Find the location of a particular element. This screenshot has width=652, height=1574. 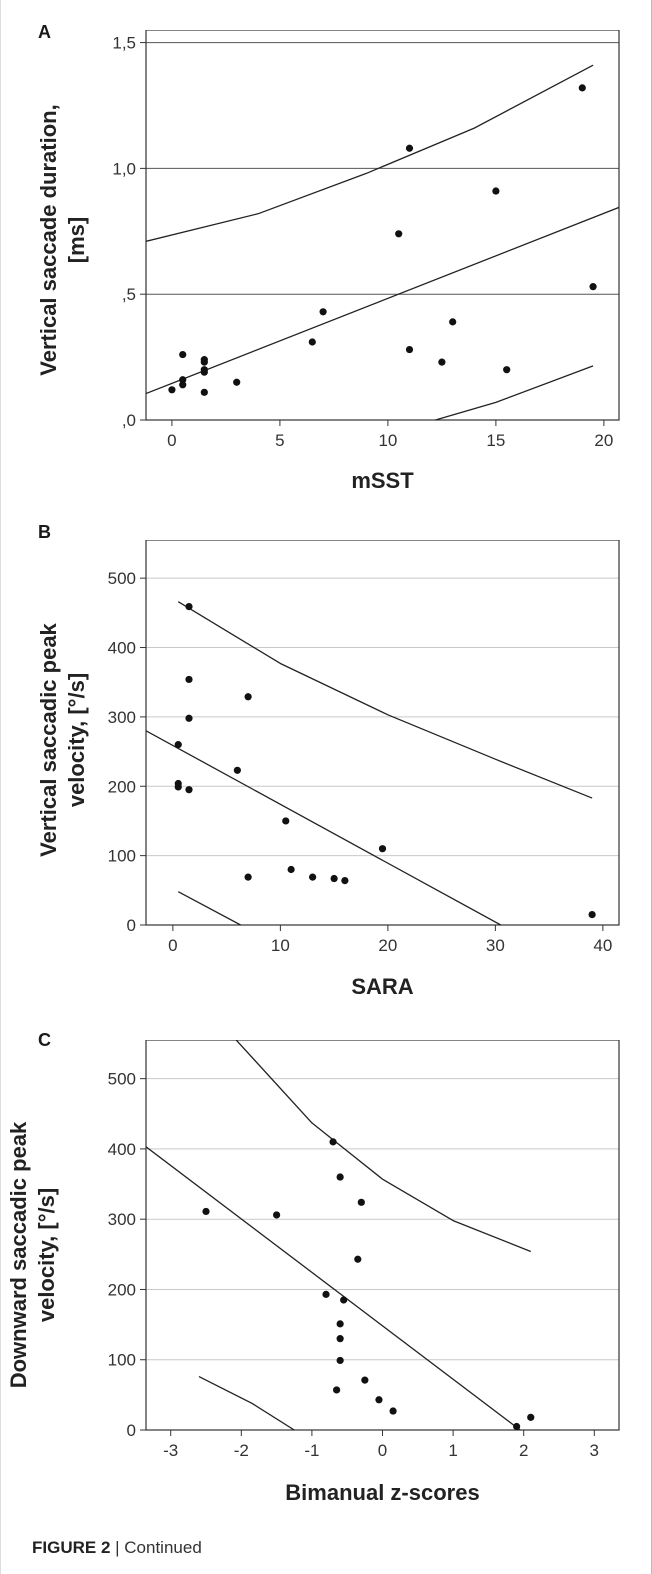

caption-label: FIGURE 2 is located at coordinates (71, 1547).